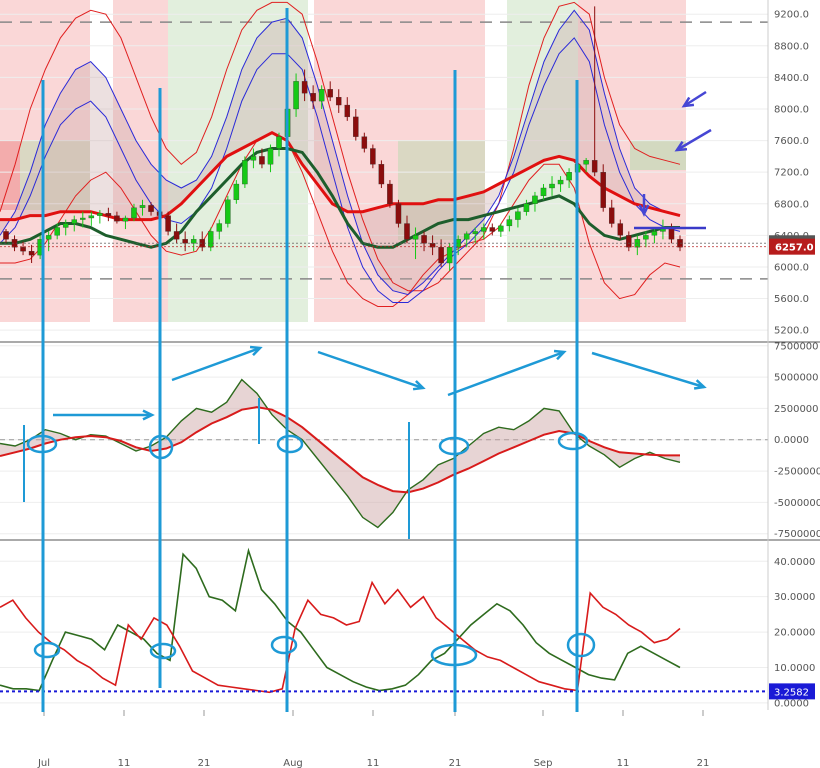 The height and width of the screenshot is (768, 820). I want to click on panel3-series-line, so click(340, 637).